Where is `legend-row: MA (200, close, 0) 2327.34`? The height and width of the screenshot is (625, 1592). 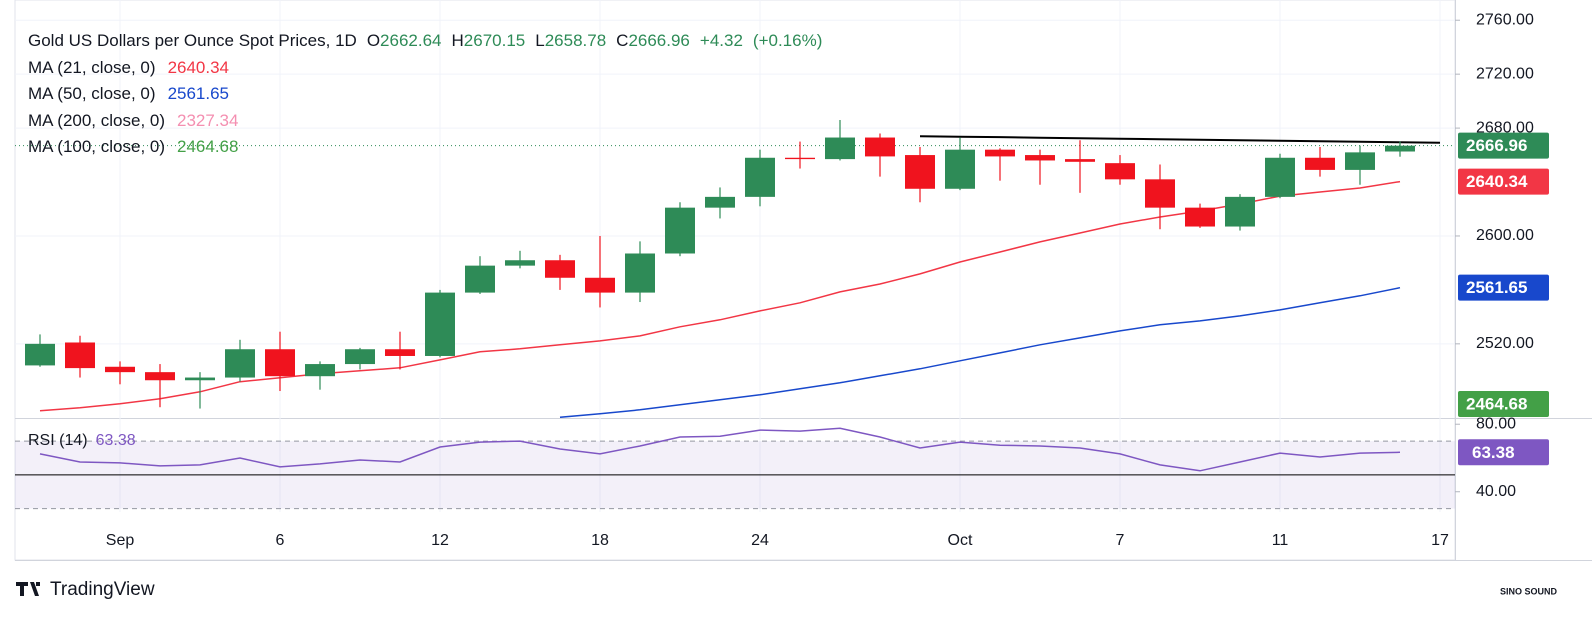
legend-row: MA (200, close, 0) 2327.34 is located at coordinates (425, 121).